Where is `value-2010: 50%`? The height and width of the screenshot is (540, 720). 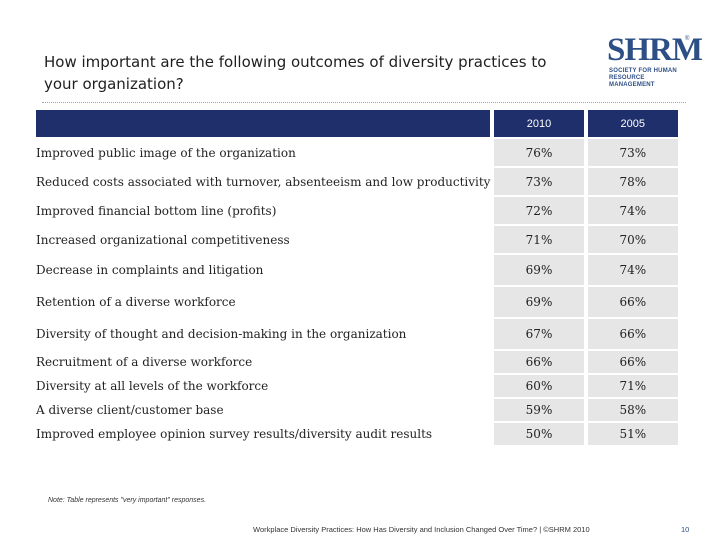
value-2010: 50% is located at coordinates (539, 434).